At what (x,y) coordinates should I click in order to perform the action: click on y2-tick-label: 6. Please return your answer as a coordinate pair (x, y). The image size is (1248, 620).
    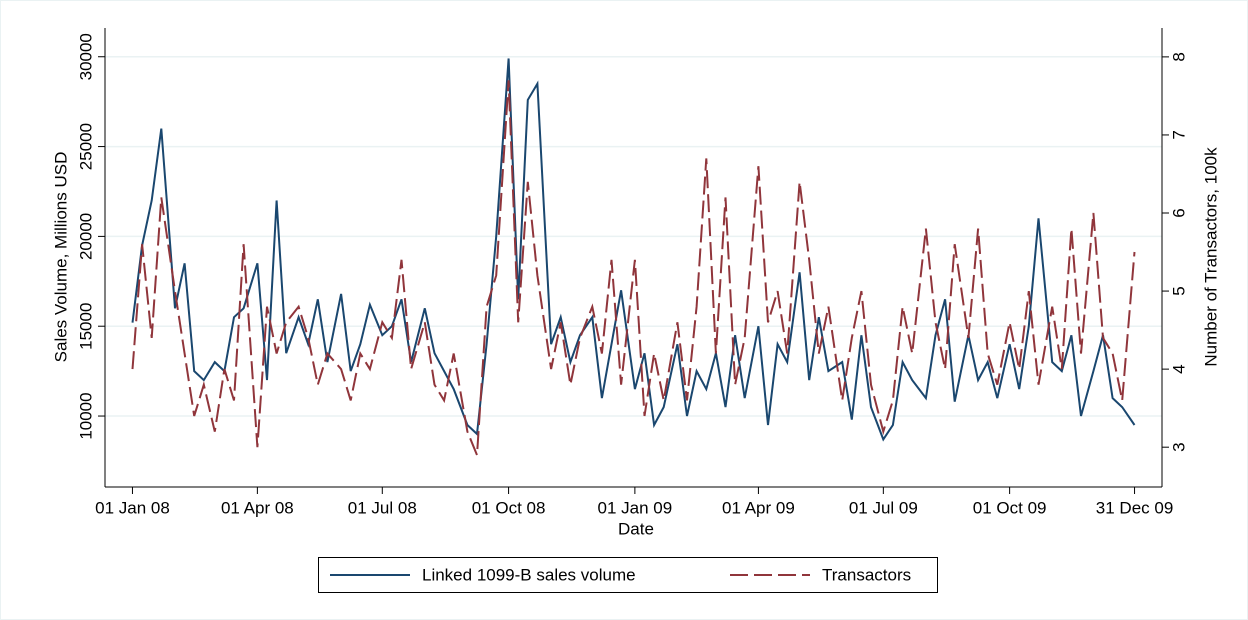
    Looking at the image, I should click on (1178, 212).